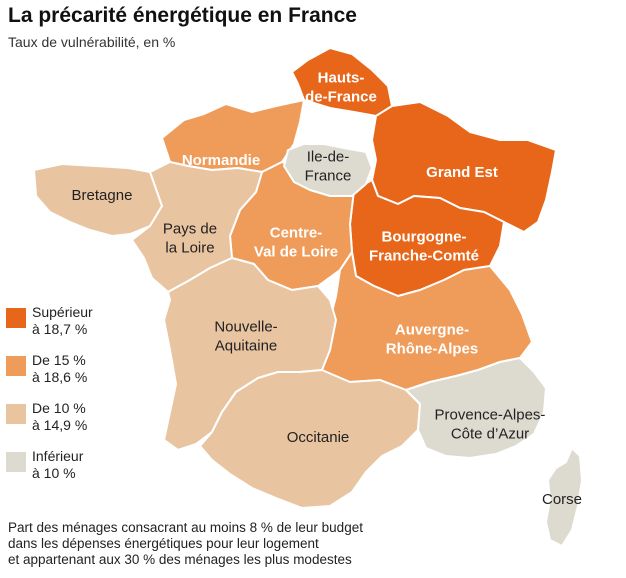 The width and height of the screenshot is (626, 578). Describe the element at coordinates (328, 167) in the screenshot. I see `region-label-ile-de-france: Ile-de-France` at that location.